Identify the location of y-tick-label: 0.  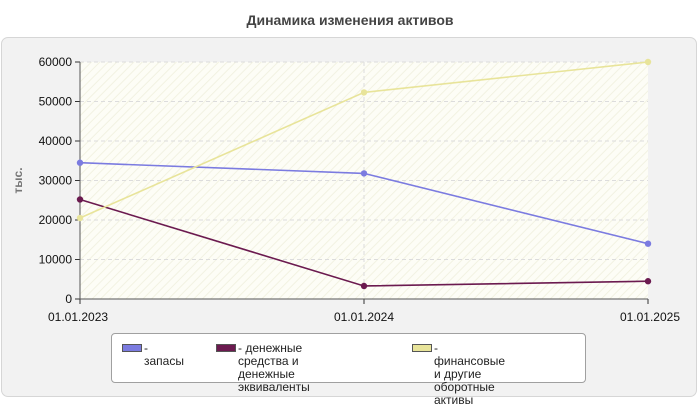
(68, 299).